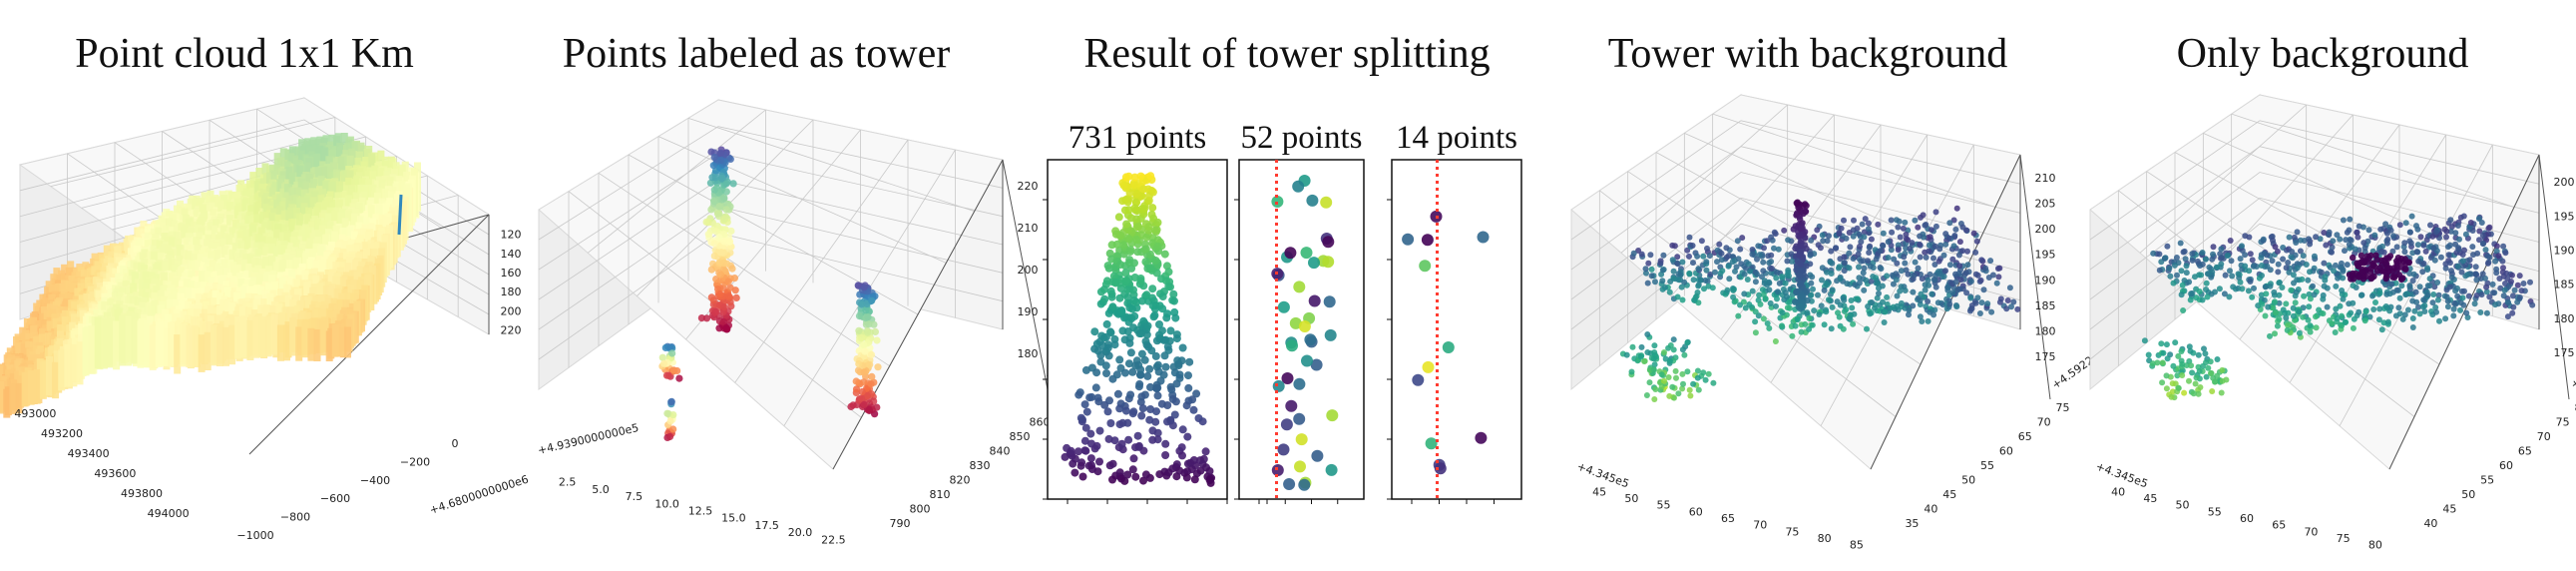  I want to click on p1-tower-spike, so click(400, 215).